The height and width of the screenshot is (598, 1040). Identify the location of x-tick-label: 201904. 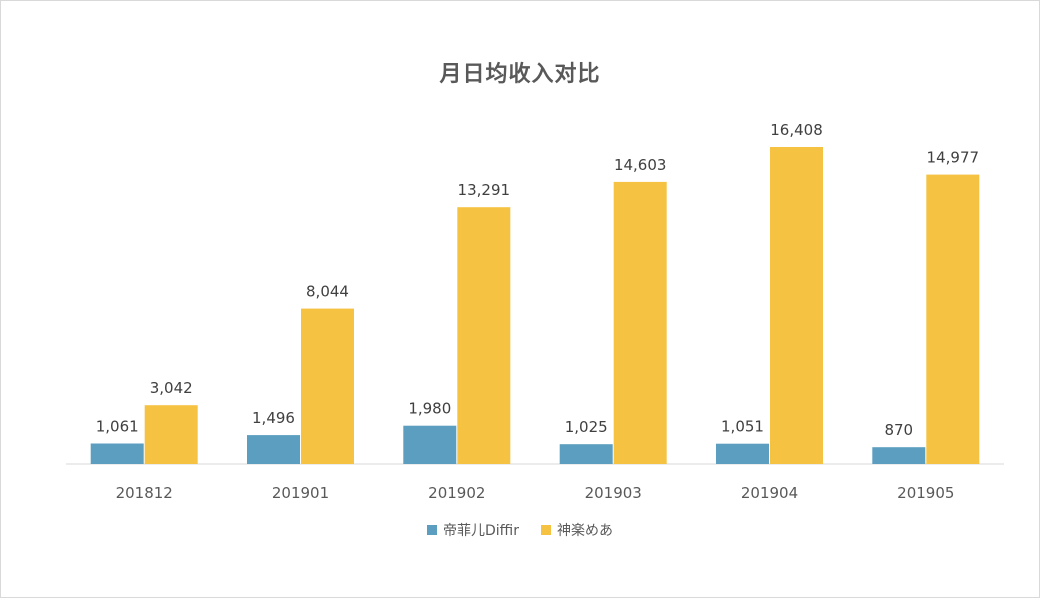
(769, 493).